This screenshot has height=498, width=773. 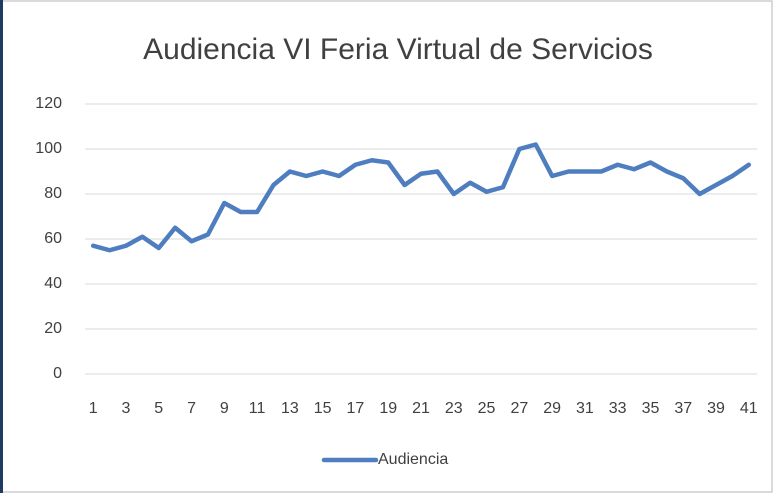 What do you see at coordinates (158, 408) in the screenshot?
I see `x-tick-label: 5` at bounding box center [158, 408].